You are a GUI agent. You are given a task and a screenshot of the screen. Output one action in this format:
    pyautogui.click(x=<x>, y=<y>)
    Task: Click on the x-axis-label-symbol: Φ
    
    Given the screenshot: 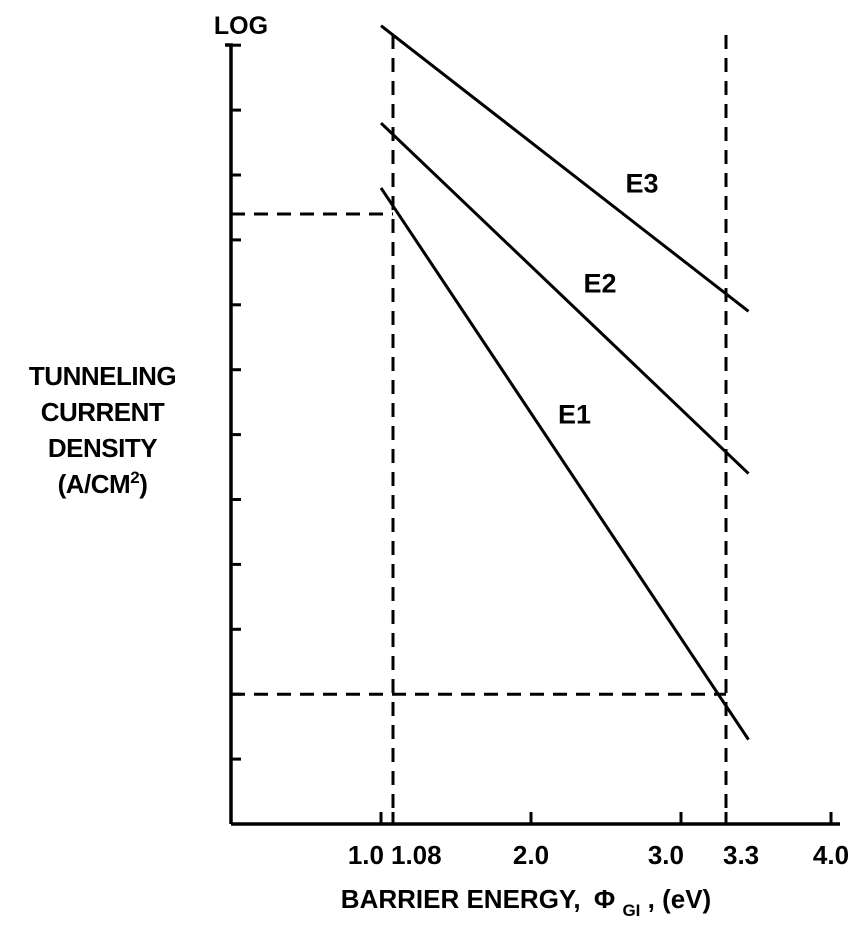 What is the action you would take?
    pyautogui.click(x=604, y=899)
    